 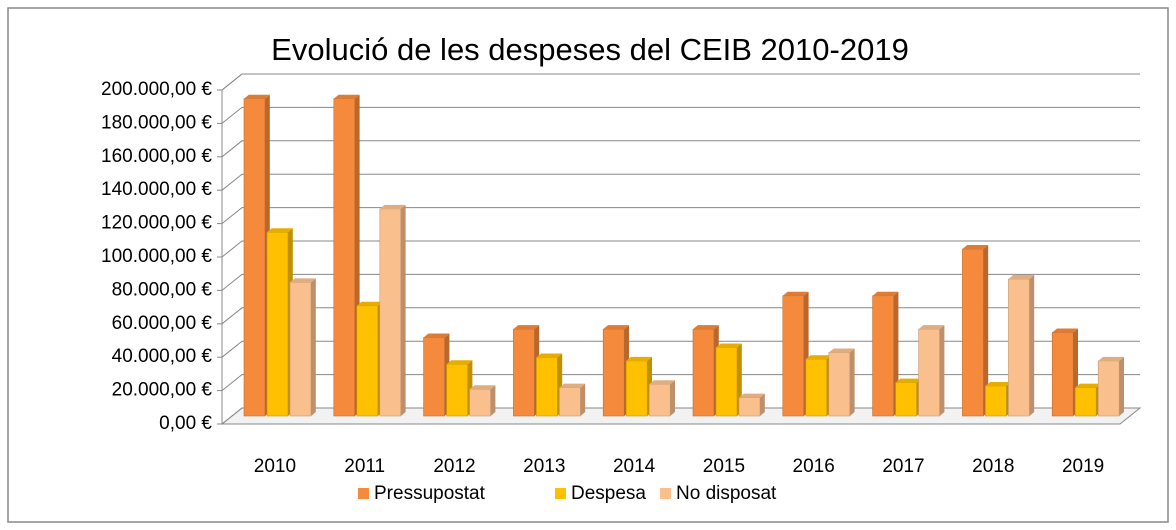 I want to click on x-tick-label: 2012, so click(x=454, y=466).